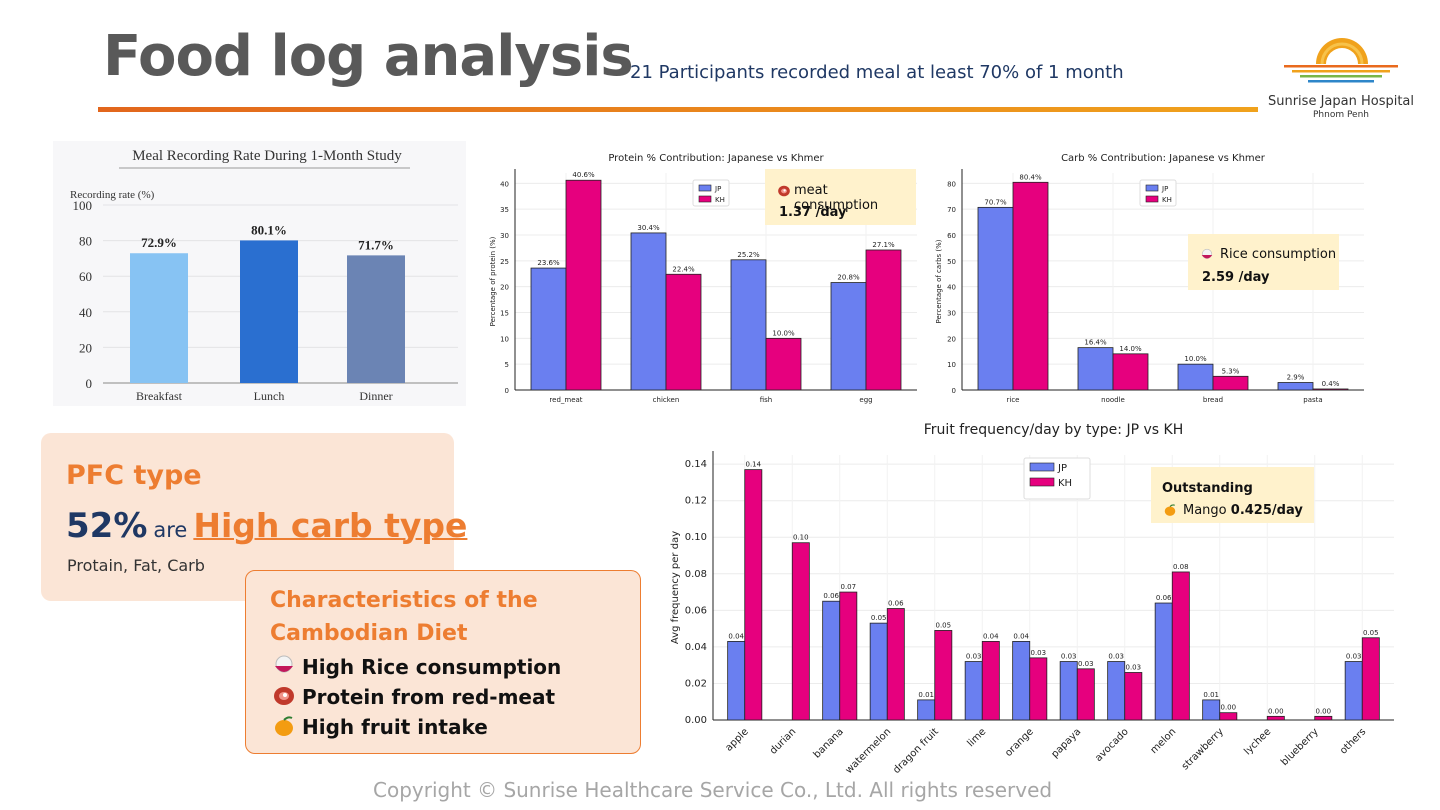 This screenshot has width=1440, height=810. I want to click on x-tick-label: lychee, so click(1257, 741).